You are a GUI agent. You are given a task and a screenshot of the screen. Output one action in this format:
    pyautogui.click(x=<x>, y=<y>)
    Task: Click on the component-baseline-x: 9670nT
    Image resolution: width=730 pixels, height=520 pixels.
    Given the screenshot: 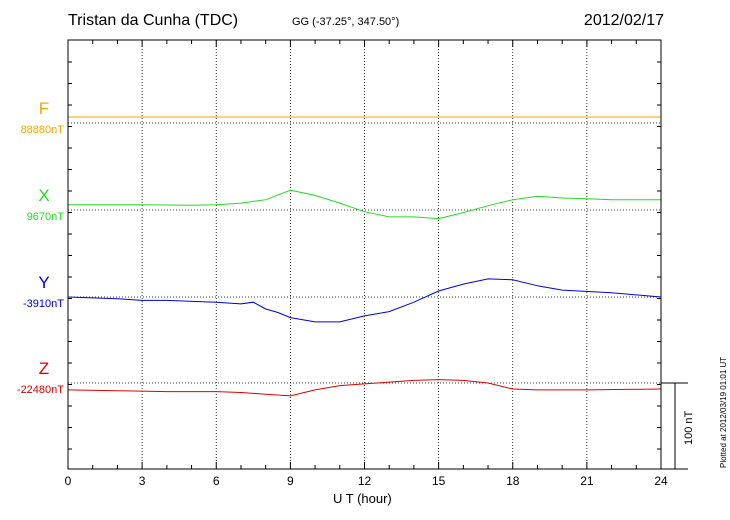 What is the action you would take?
    pyautogui.click(x=45, y=217)
    